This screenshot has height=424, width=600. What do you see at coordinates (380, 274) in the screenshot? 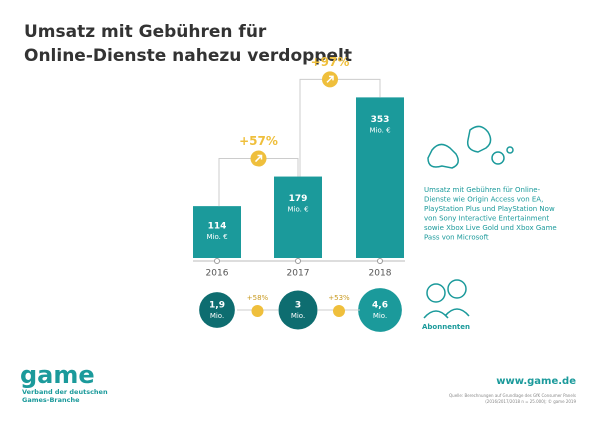
I see `x-tick-label: 2018` at bounding box center [380, 274].